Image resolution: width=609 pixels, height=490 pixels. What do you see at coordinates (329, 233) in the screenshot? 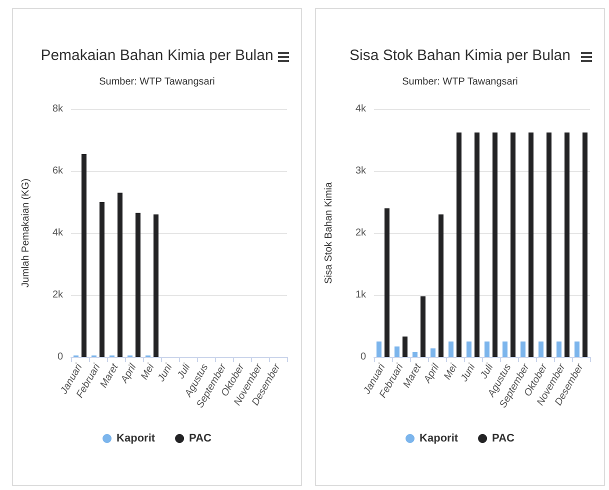
I see `y-axis-title: Sisa Stok Bahan Kimia` at bounding box center [329, 233].